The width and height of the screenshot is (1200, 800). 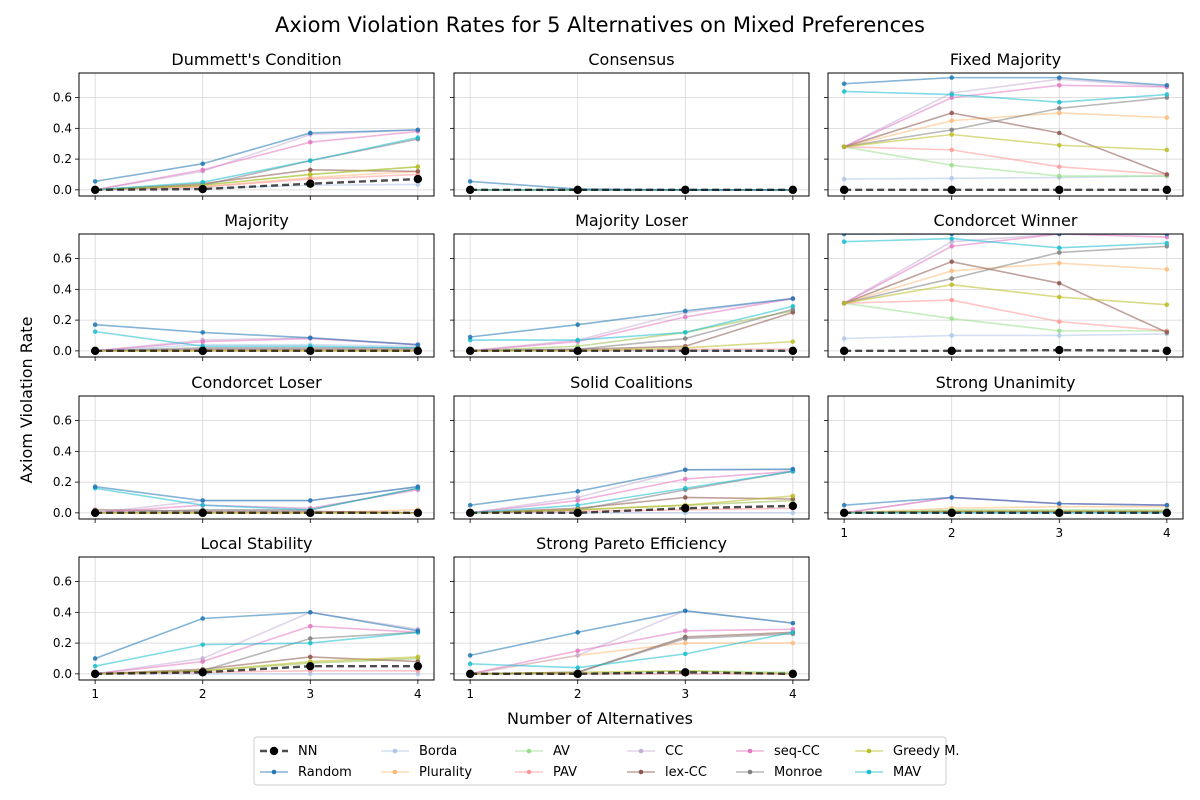 What do you see at coordinates (1005, 269) in the screenshot?
I see `series-line-CC` at bounding box center [1005, 269].